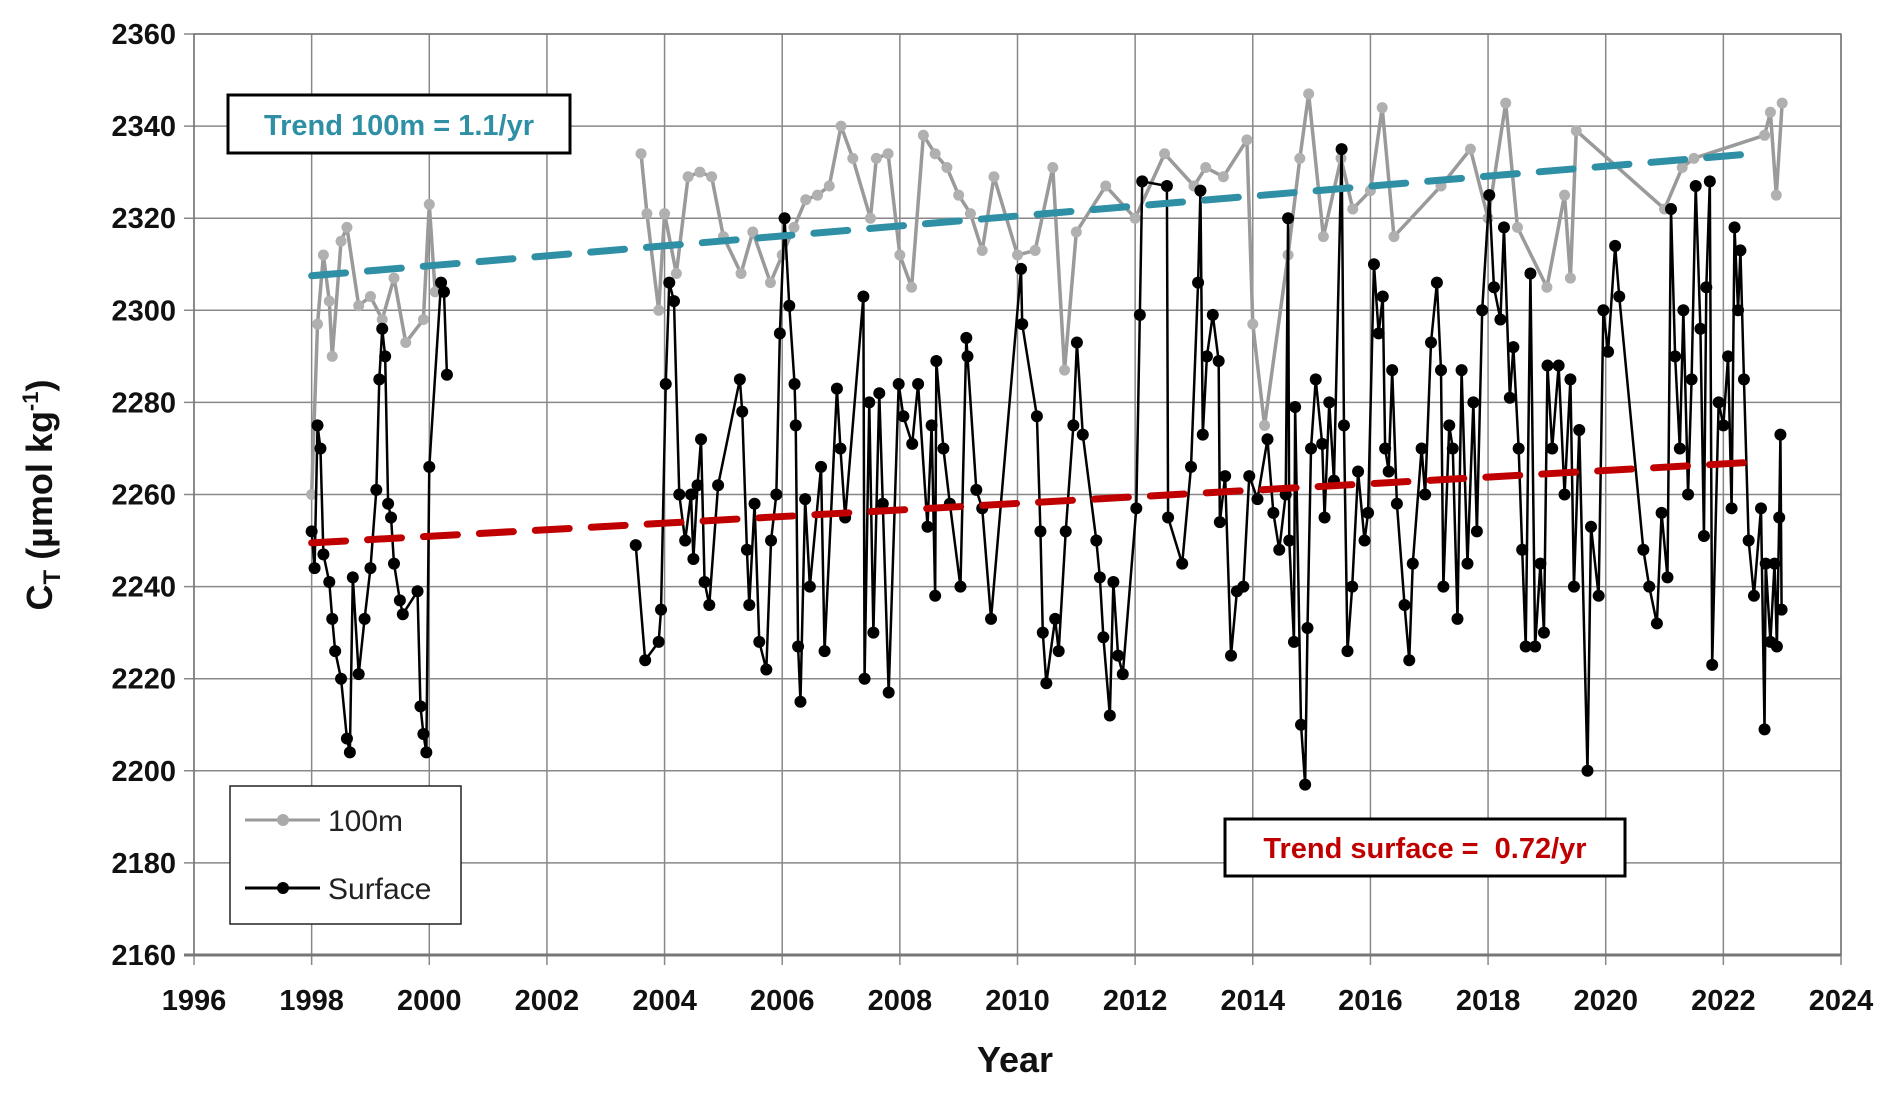 The height and width of the screenshot is (1101, 1892). I want to click on trend-line-100m, so click(1032, 215).